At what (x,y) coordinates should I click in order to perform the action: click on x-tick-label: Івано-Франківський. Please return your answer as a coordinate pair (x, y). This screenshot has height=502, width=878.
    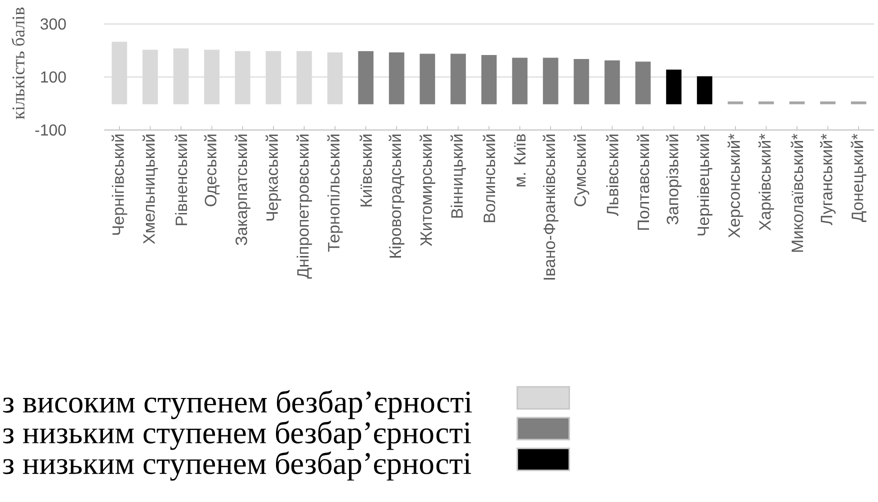
    Looking at the image, I should click on (550, 207).